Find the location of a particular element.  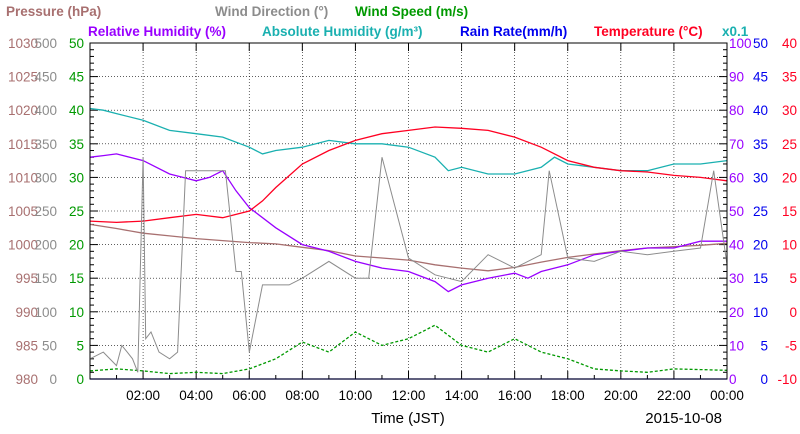

x-tick-label: 00:00 is located at coordinates (727, 395).